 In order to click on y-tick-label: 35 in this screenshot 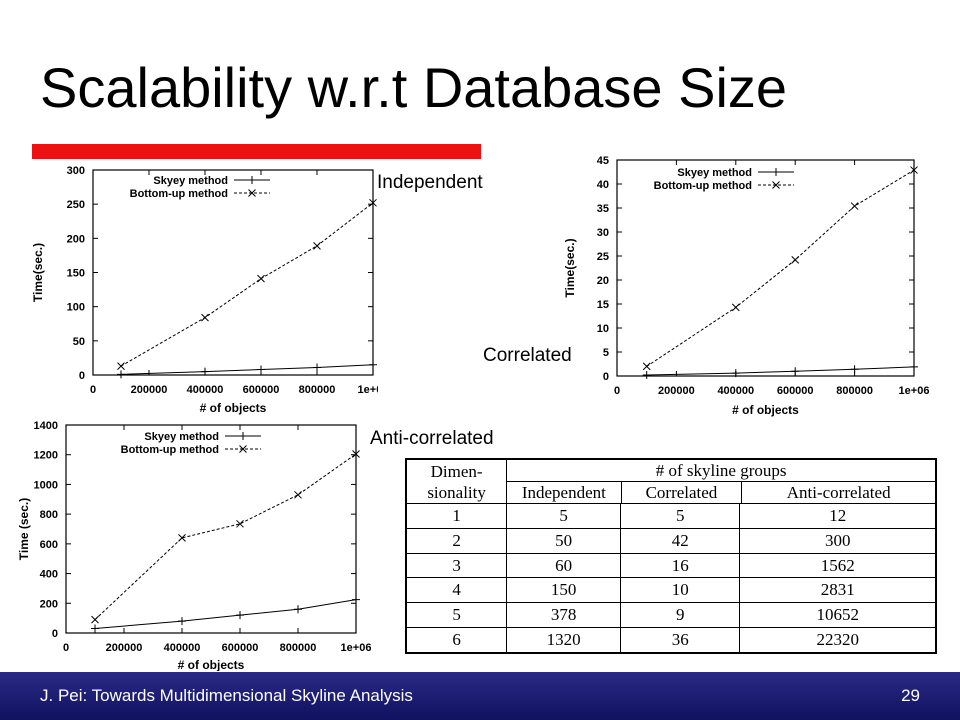, I will do `click(603, 209)`.